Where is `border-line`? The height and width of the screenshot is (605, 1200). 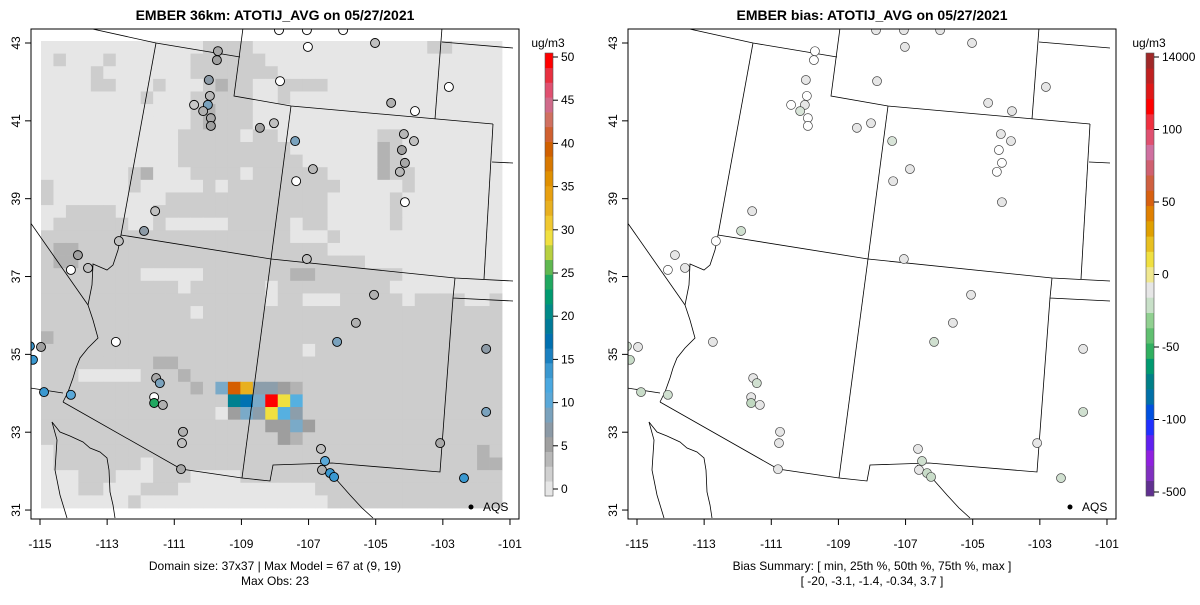 border-line is located at coordinates (855, 389).